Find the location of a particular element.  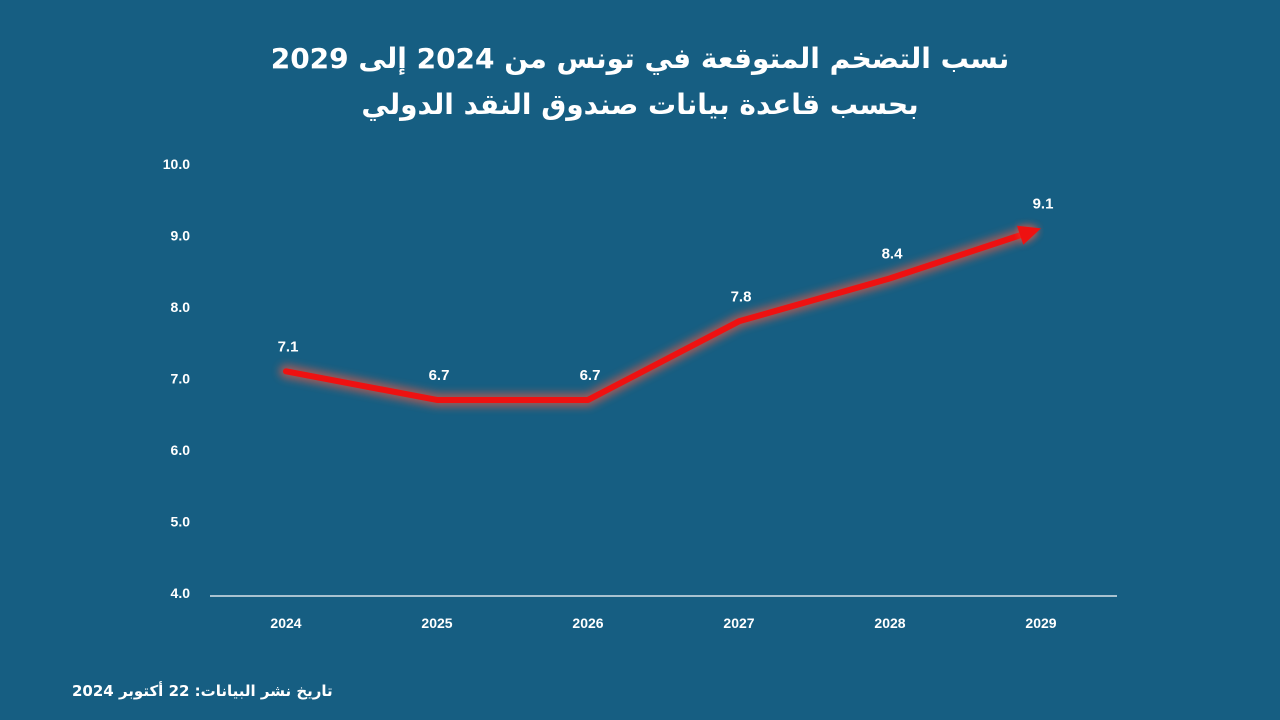

data-label: 7.8 is located at coordinates (741, 296).